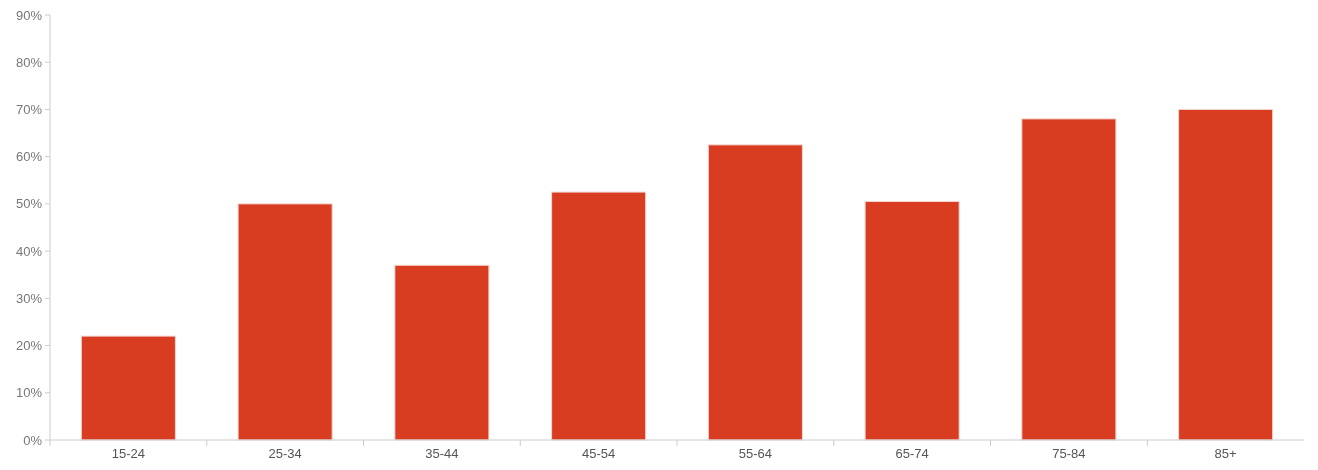 This screenshot has height=470, width=1318. Describe the element at coordinates (442, 453) in the screenshot. I see `x-tick-label: 35-44` at that location.